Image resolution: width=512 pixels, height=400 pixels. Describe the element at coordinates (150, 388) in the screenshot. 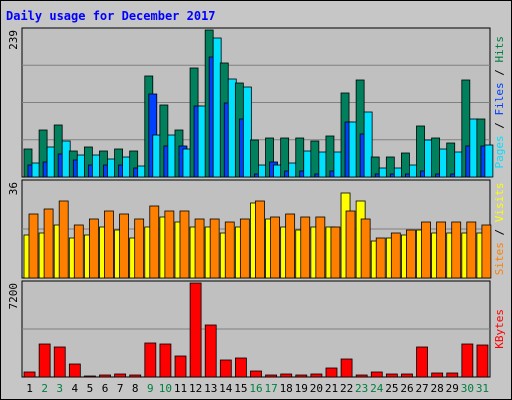

I see `x-tick-label: 9` at that location.